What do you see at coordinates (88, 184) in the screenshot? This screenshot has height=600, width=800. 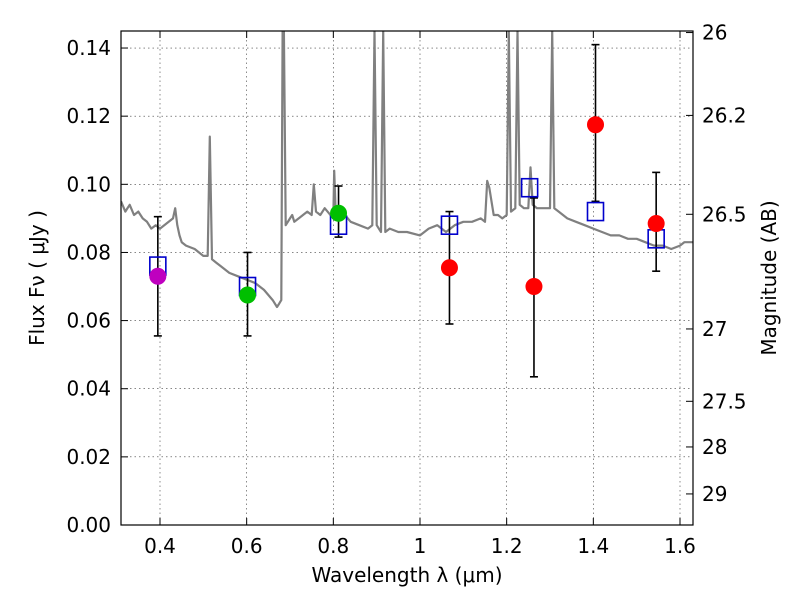 I see `y-tick-label: 0.10` at bounding box center [88, 184].